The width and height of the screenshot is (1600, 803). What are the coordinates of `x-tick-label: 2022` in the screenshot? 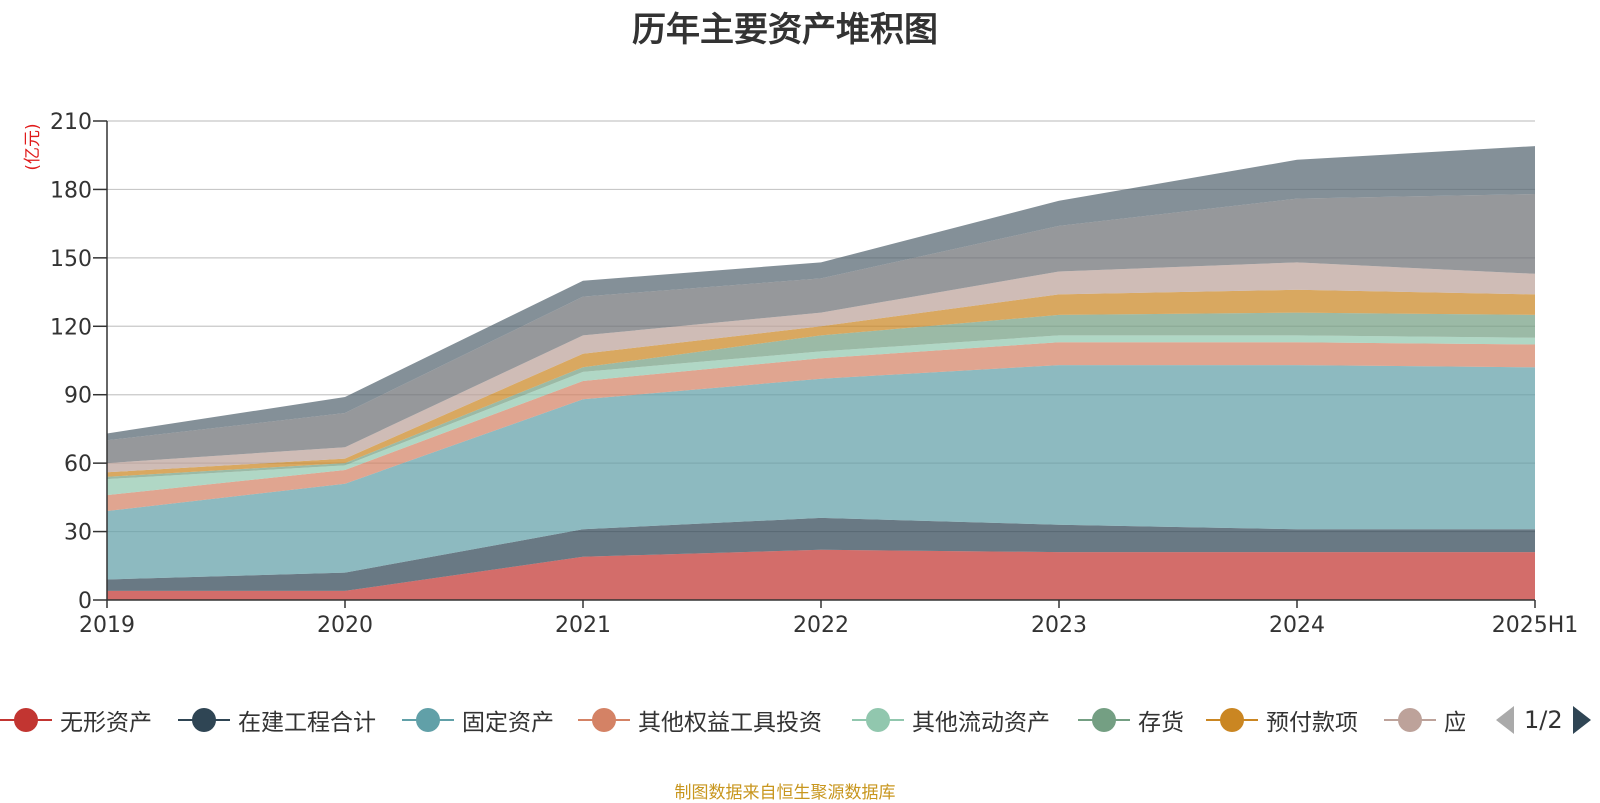 It's located at (821, 625).